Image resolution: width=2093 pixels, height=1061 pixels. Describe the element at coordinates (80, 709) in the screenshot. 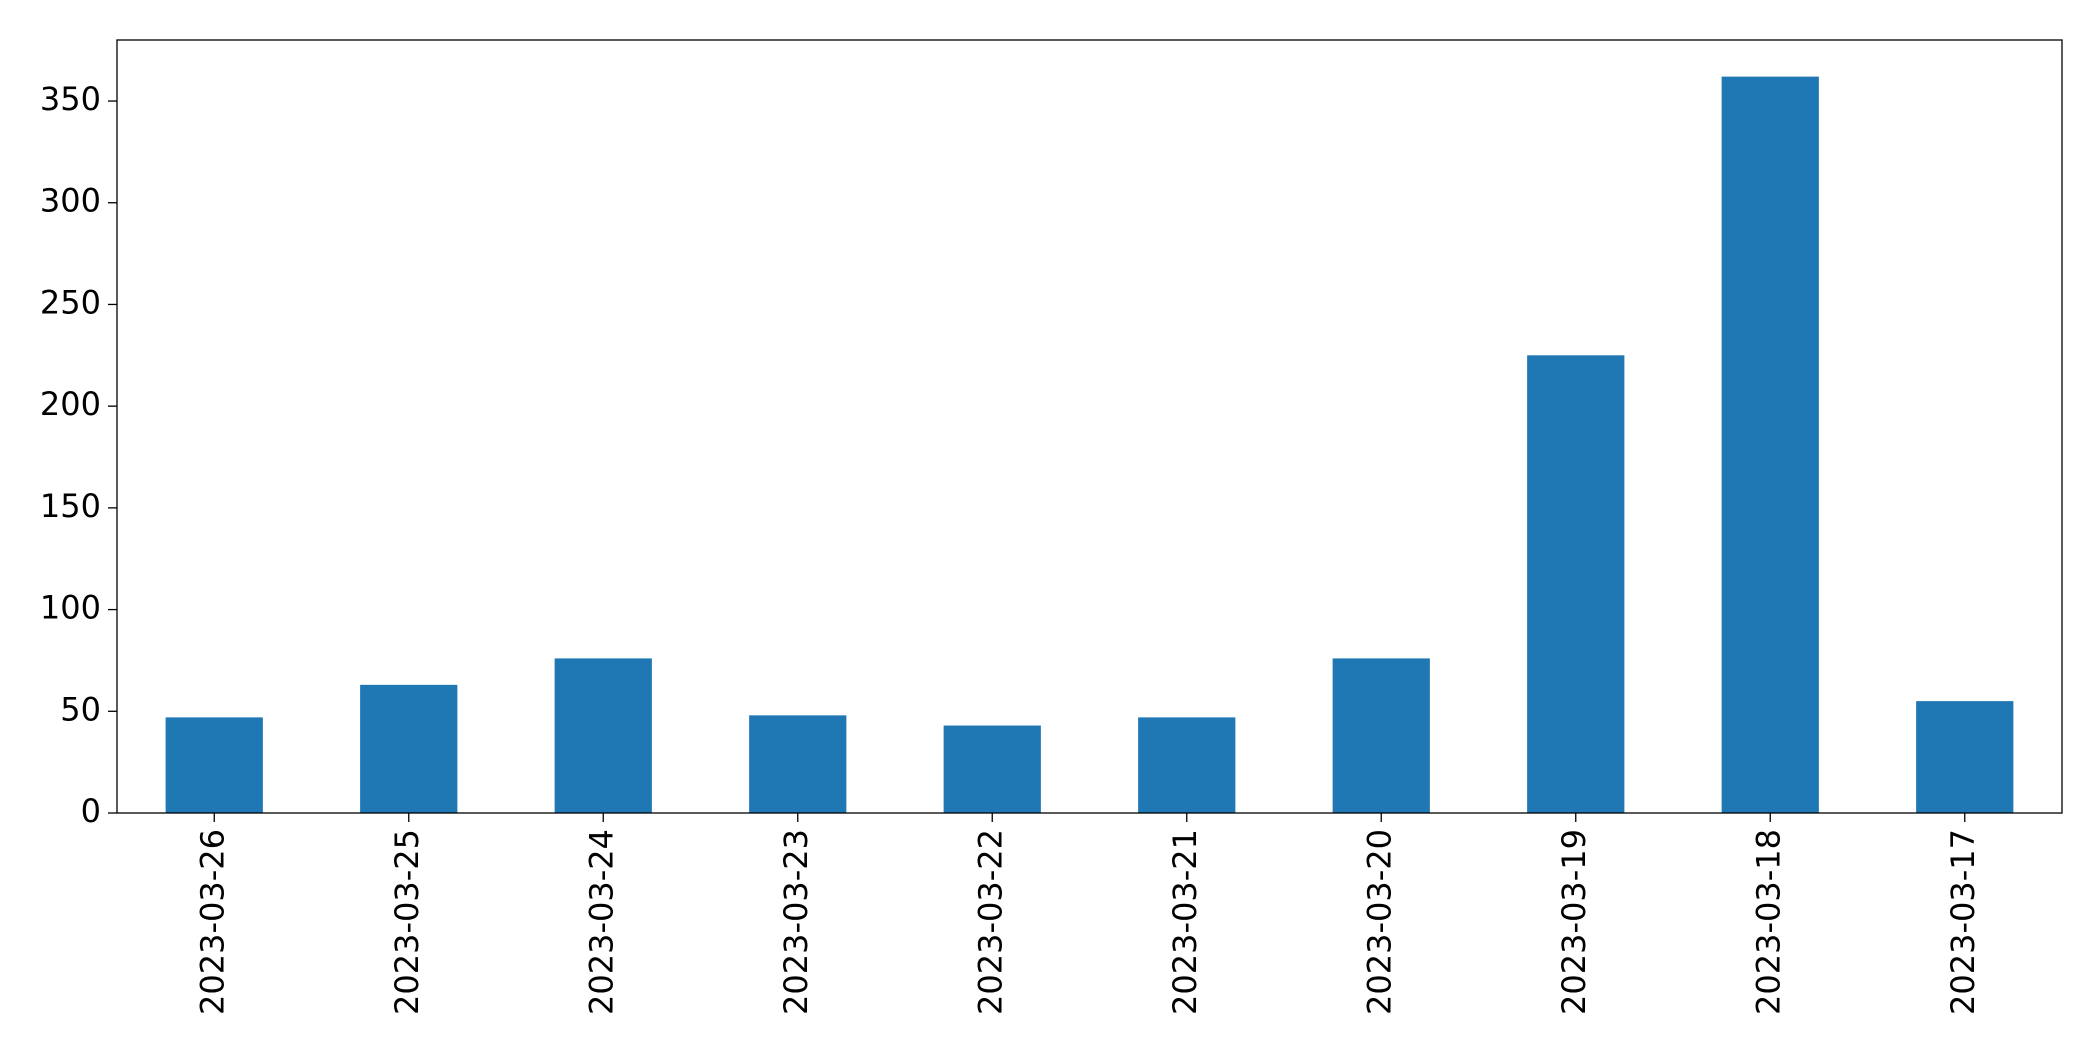

I see `y-tick-label: 50` at that location.